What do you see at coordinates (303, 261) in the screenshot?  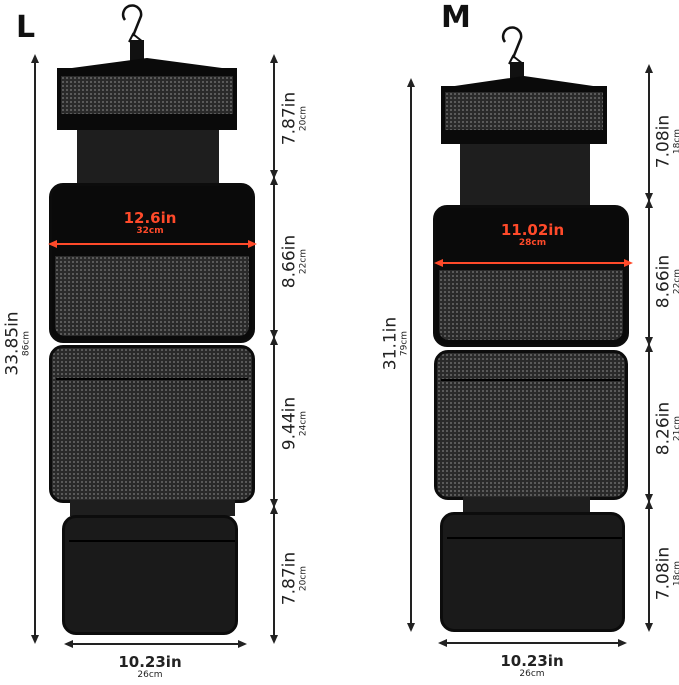 I see `section-cm: 22cm` at bounding box center [303, 261].